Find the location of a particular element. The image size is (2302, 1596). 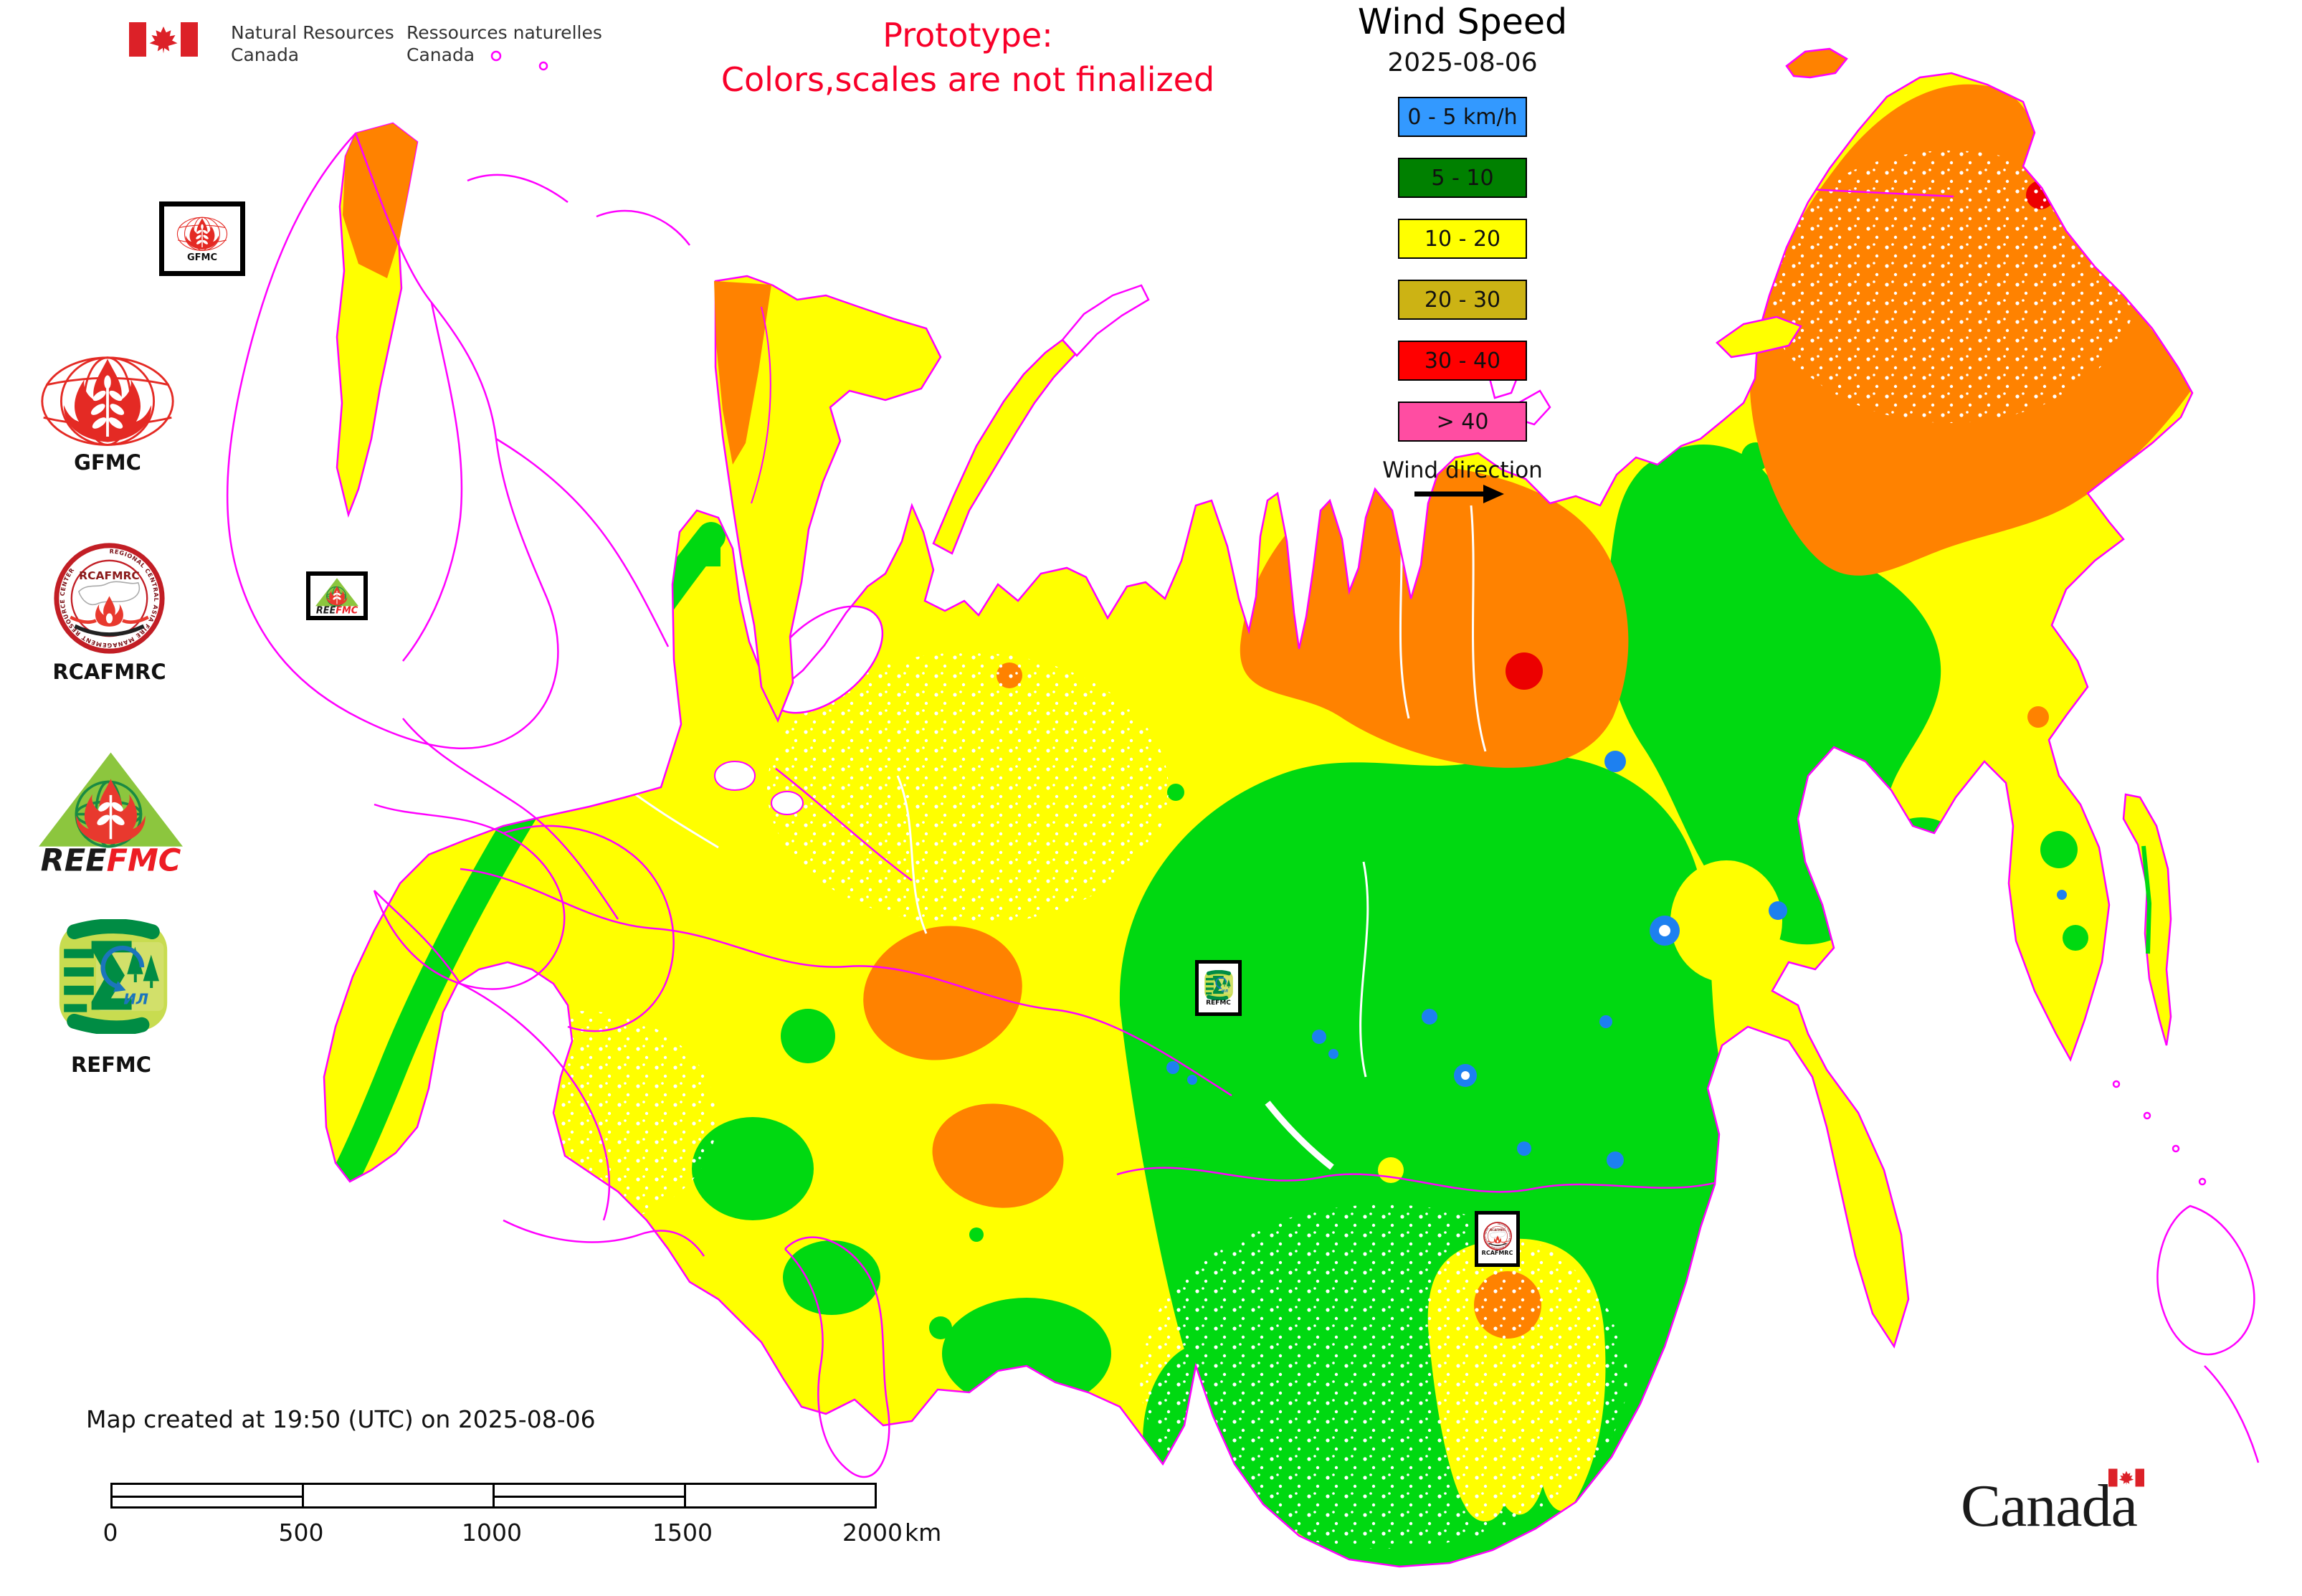

wind-direction-label: Wind direction is located at coordinates (1462, 470).